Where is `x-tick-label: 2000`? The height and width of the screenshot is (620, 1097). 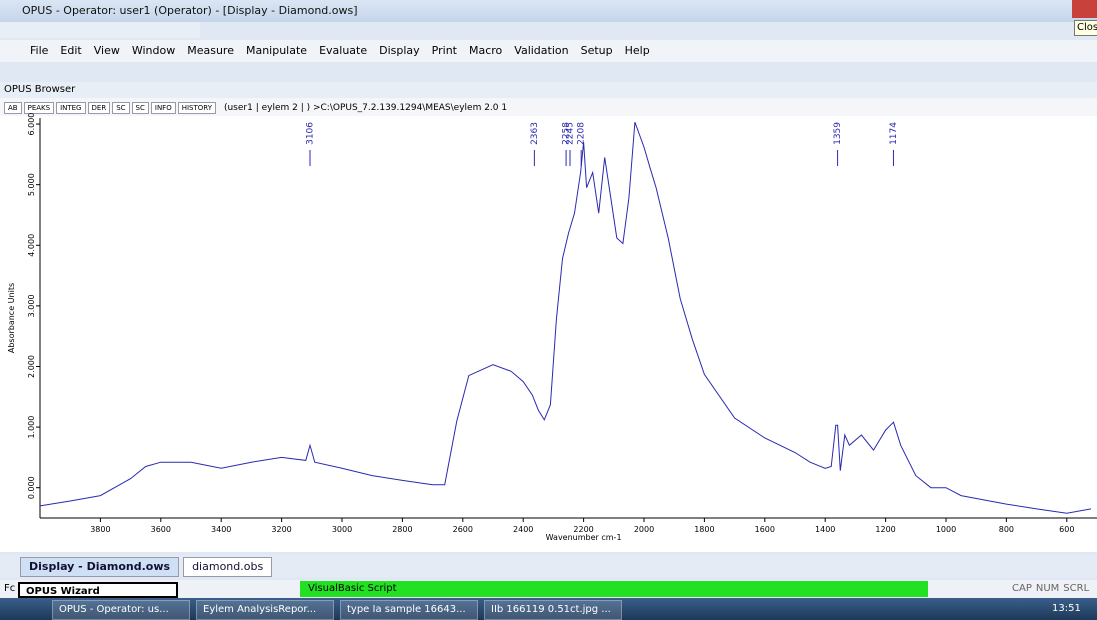
x-tick-label: 2000 is located at coordinates (644, 529).